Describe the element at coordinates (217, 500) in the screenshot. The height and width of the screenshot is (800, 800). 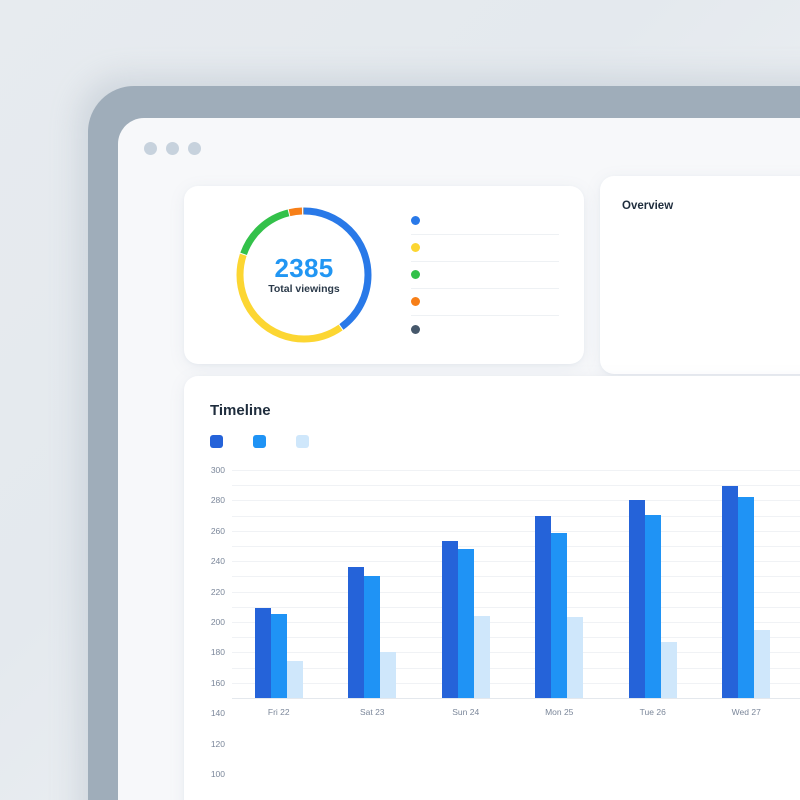
I see `y-axis-tick-label: 280` at that location.